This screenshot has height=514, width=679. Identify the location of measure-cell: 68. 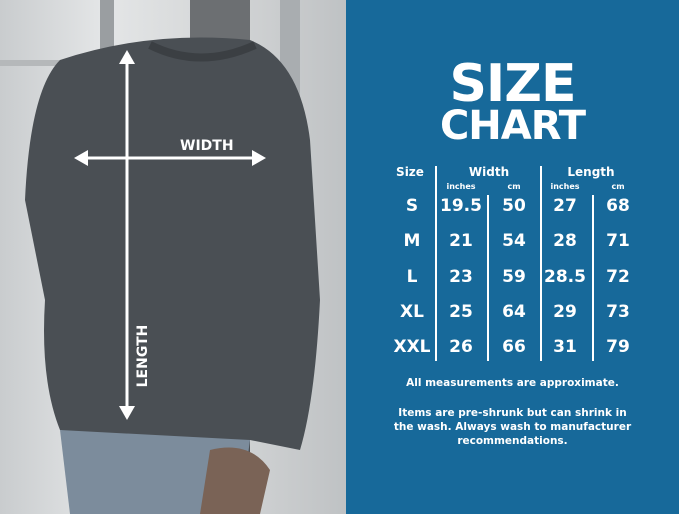
(618, 206).